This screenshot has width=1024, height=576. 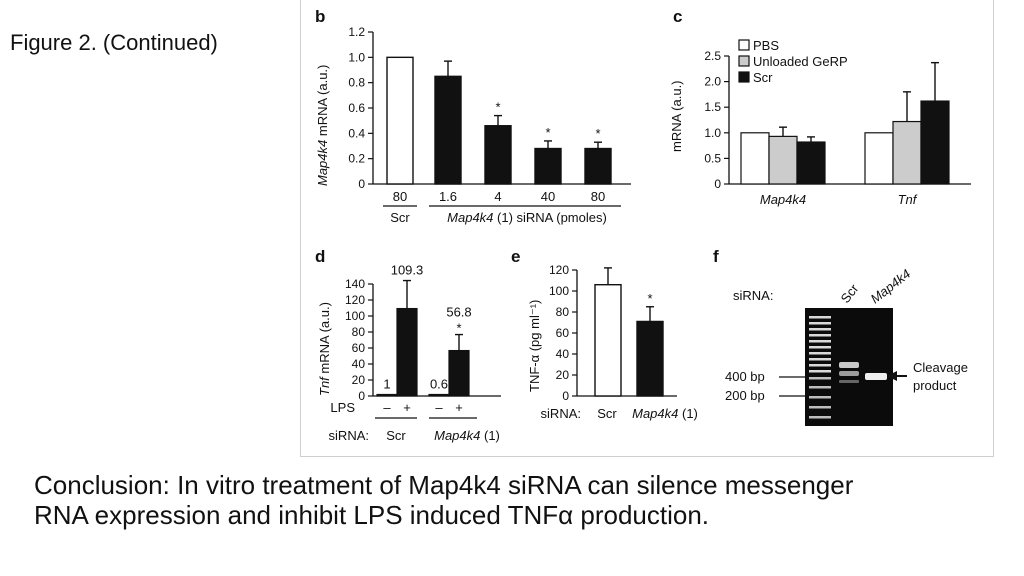 I want to click on slide-title: Figure 2. (Continued), so click(x=114, y=42).